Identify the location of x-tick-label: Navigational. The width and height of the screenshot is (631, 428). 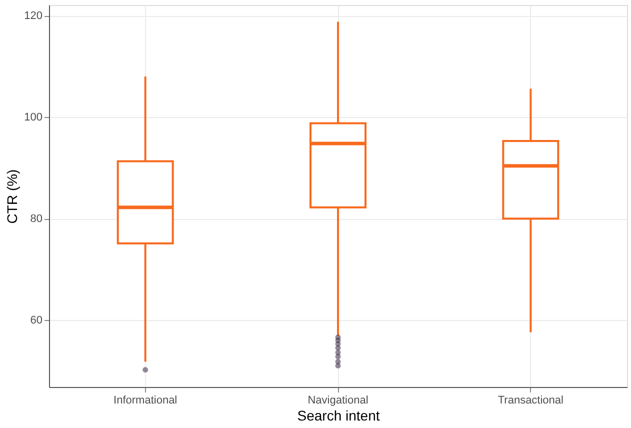
(338, 400).